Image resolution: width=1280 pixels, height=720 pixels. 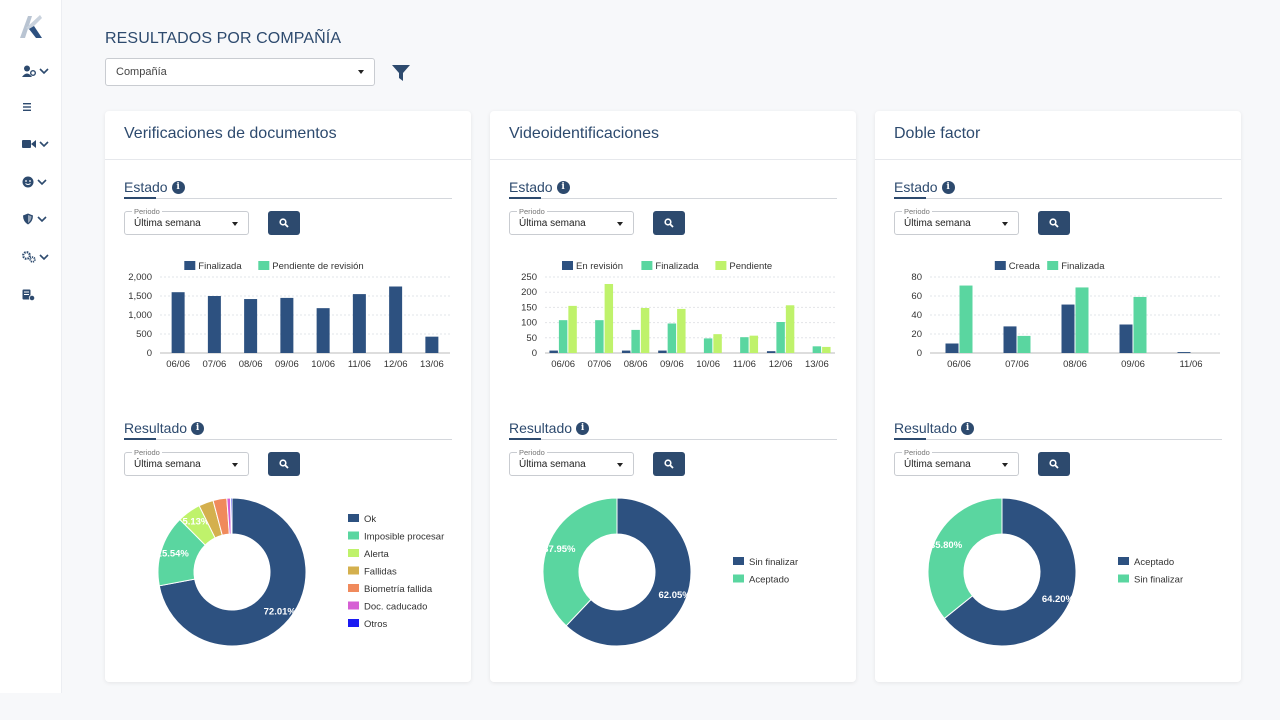 I want to click on company-select: Compañía, so click(x=240, y=72).